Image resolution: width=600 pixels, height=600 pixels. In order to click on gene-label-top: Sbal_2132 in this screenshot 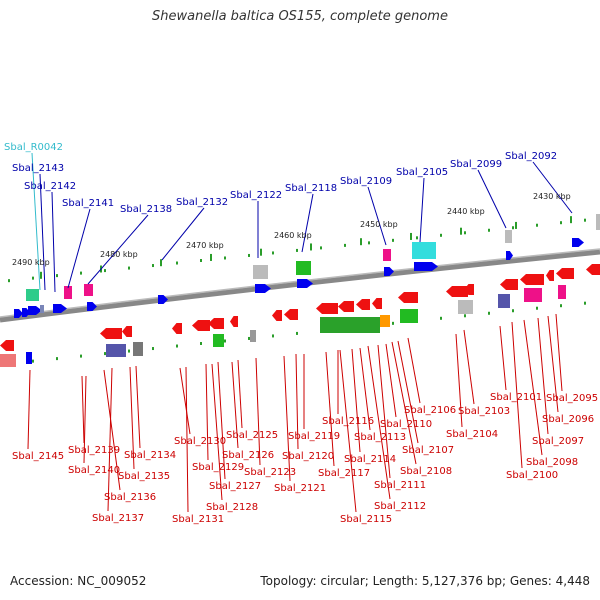, I will do `click(202, 202)`.